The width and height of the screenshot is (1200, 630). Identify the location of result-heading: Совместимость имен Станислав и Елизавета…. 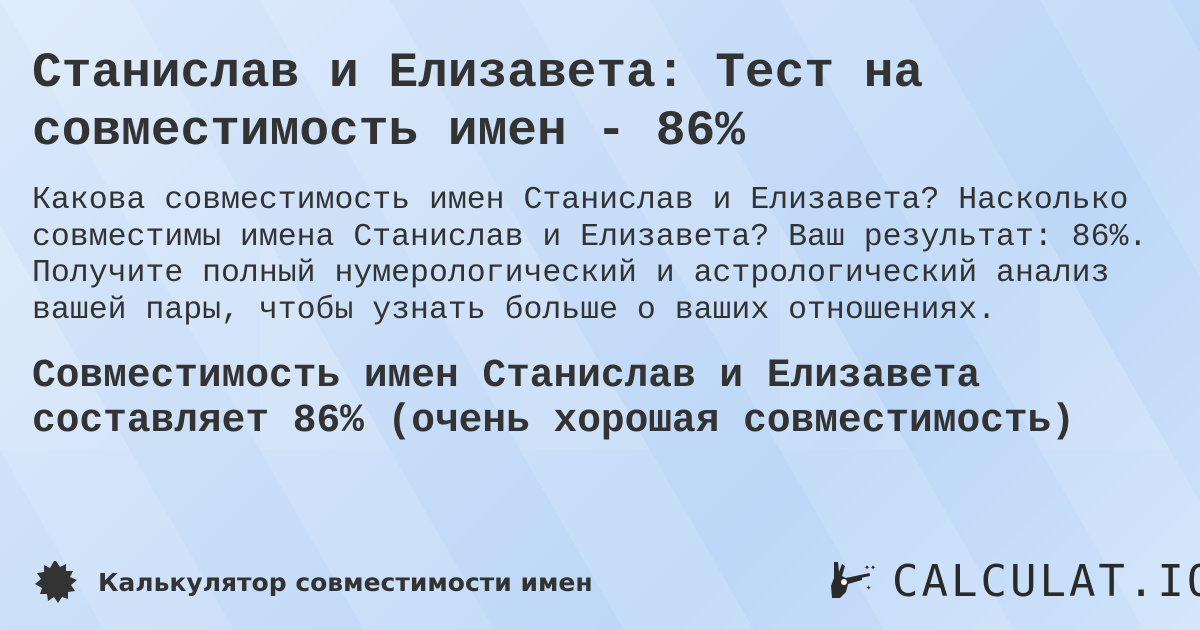
(553, 398).